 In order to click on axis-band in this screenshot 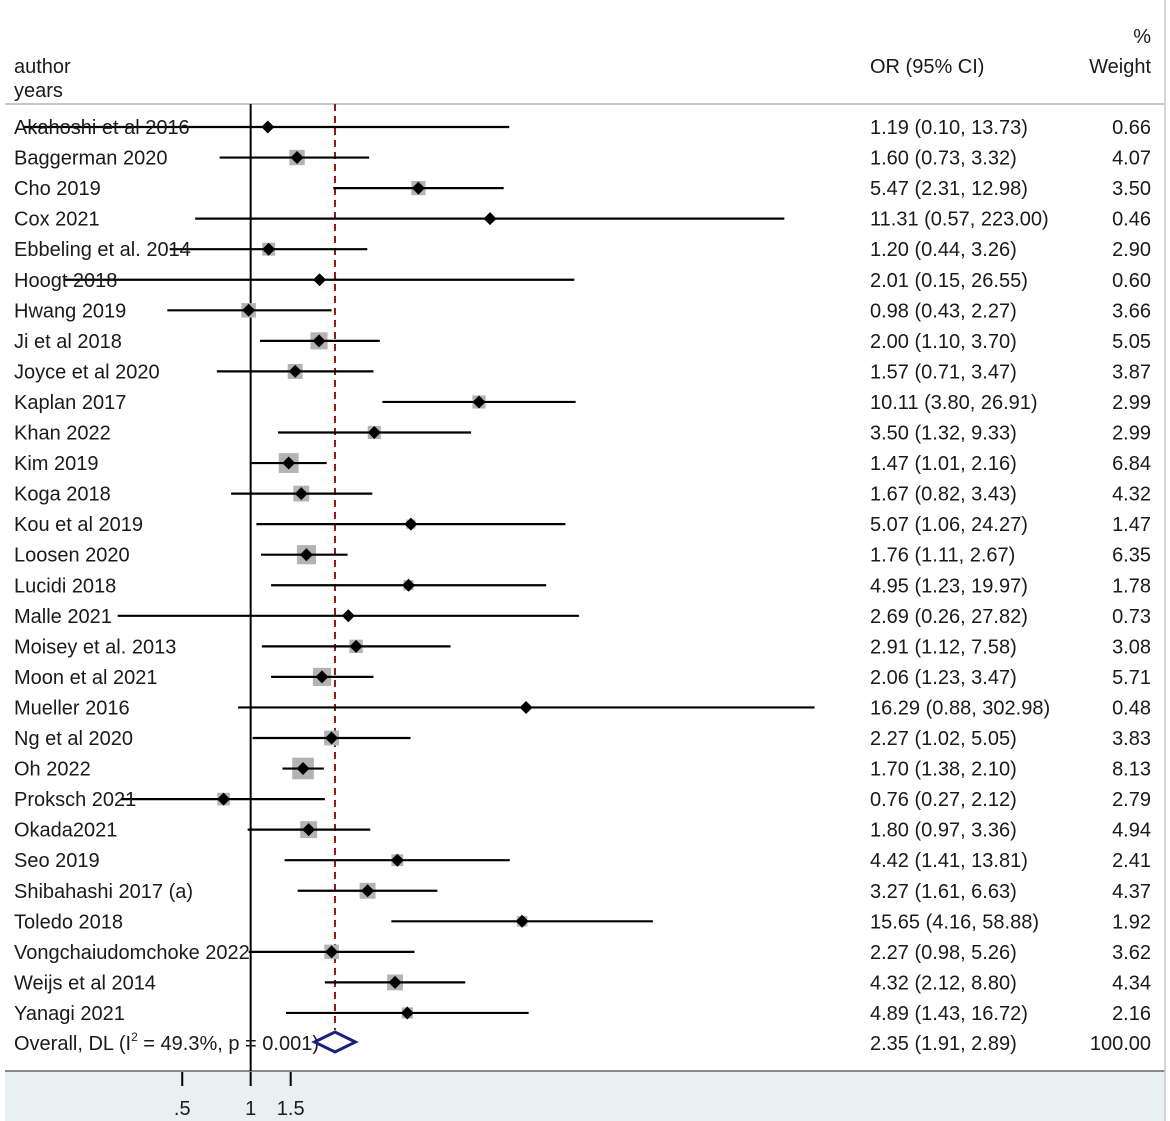, I will do `click(585, 1096)`.